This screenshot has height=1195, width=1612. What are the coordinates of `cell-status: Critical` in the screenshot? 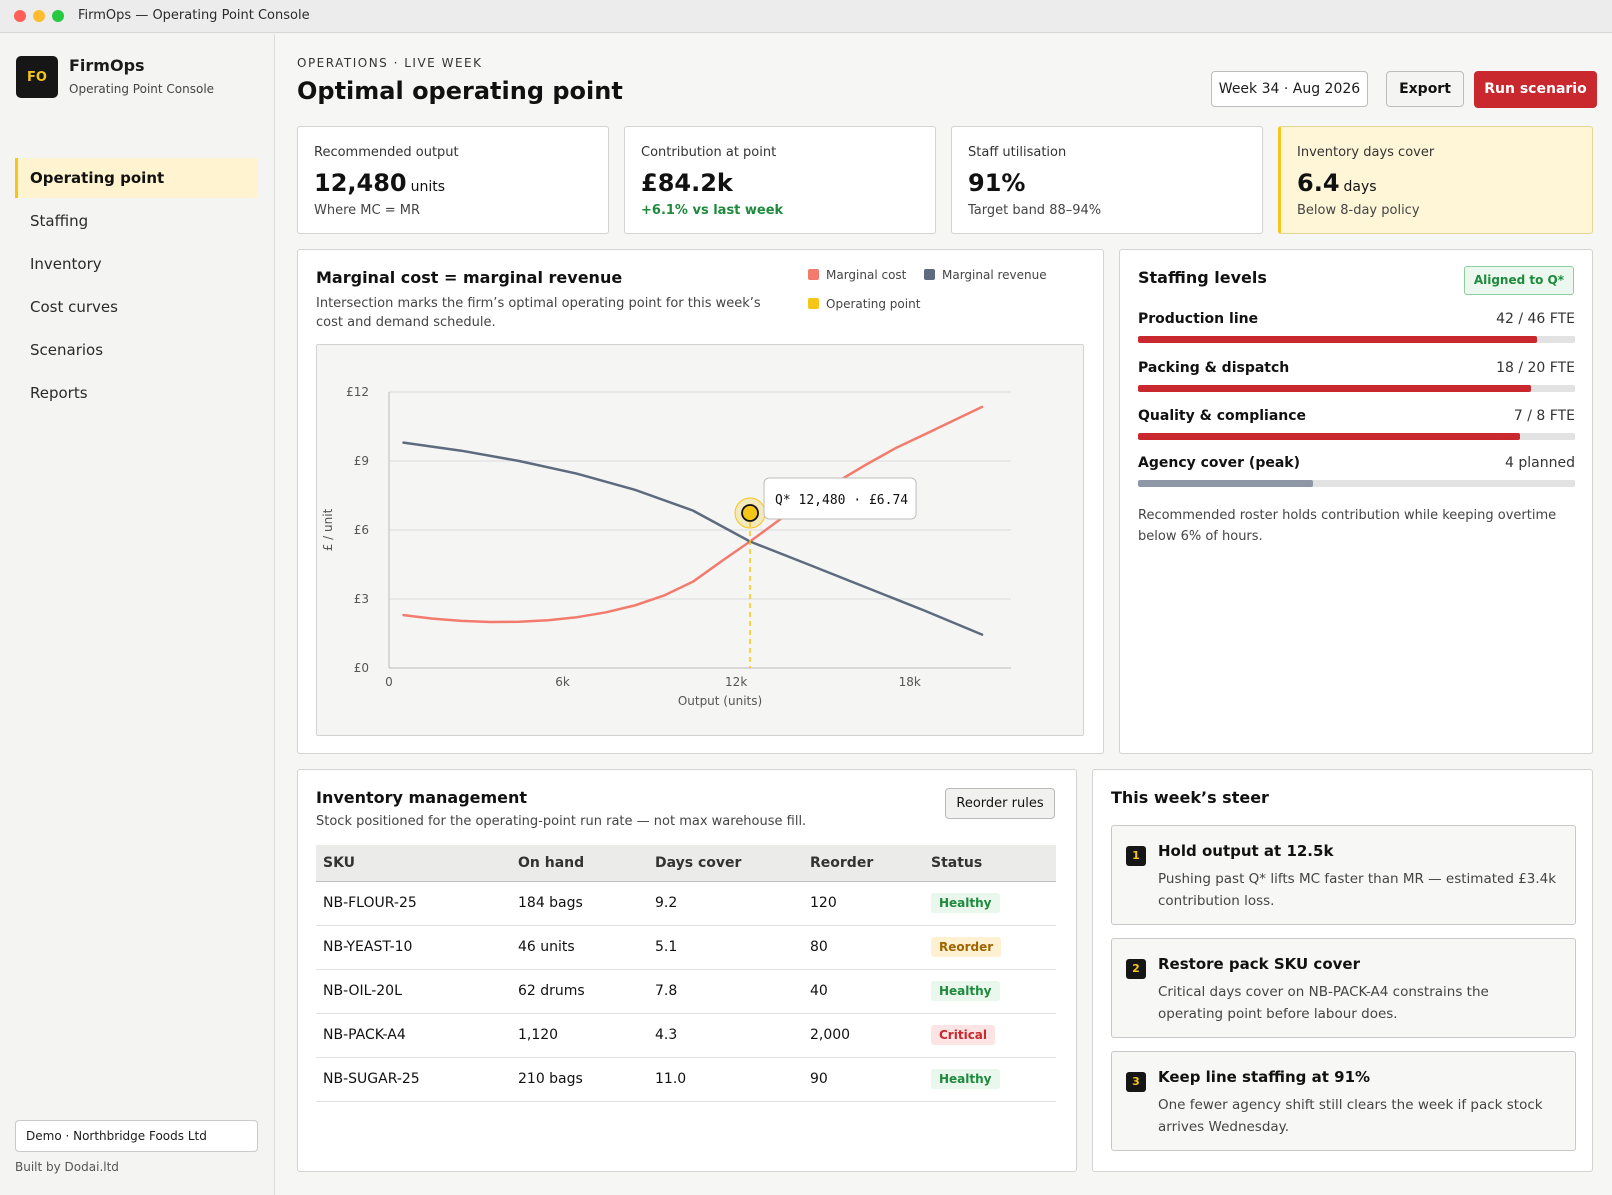 It's located at (990, 1035).